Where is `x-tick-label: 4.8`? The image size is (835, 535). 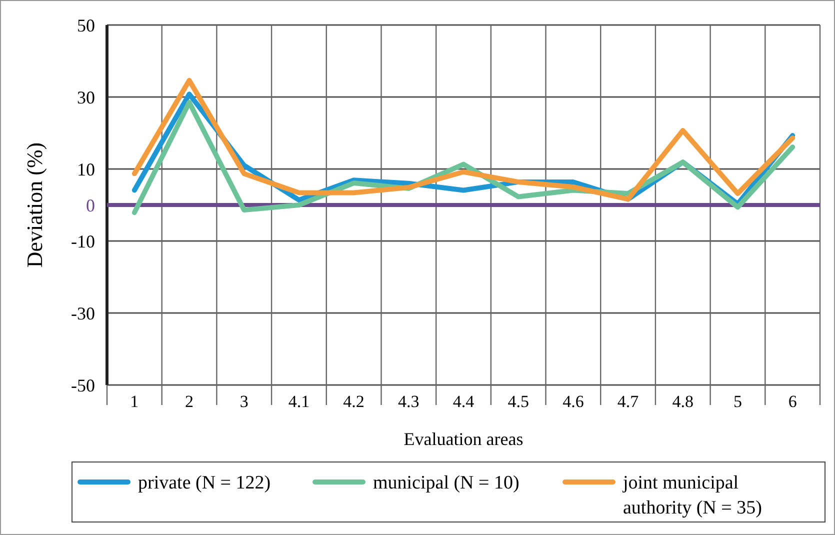
x-tick-label: 4.8 is located at coordinates (683, 401).